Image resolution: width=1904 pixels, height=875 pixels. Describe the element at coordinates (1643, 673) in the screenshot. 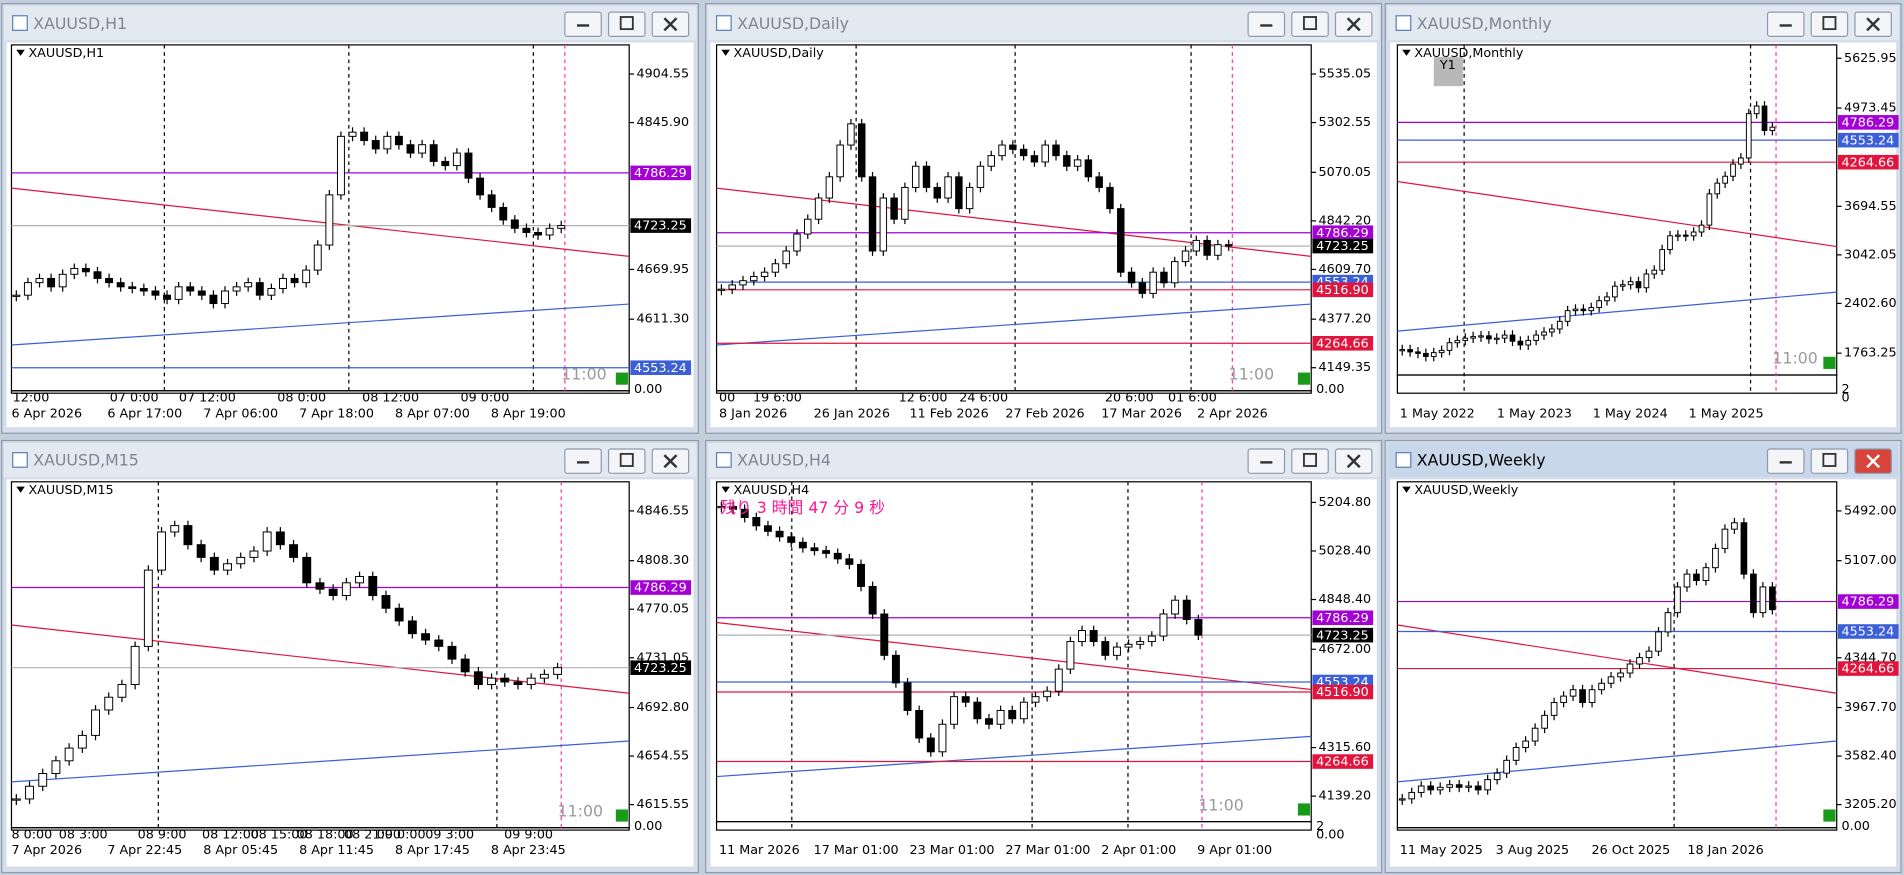

I see `chart-area` at that location.